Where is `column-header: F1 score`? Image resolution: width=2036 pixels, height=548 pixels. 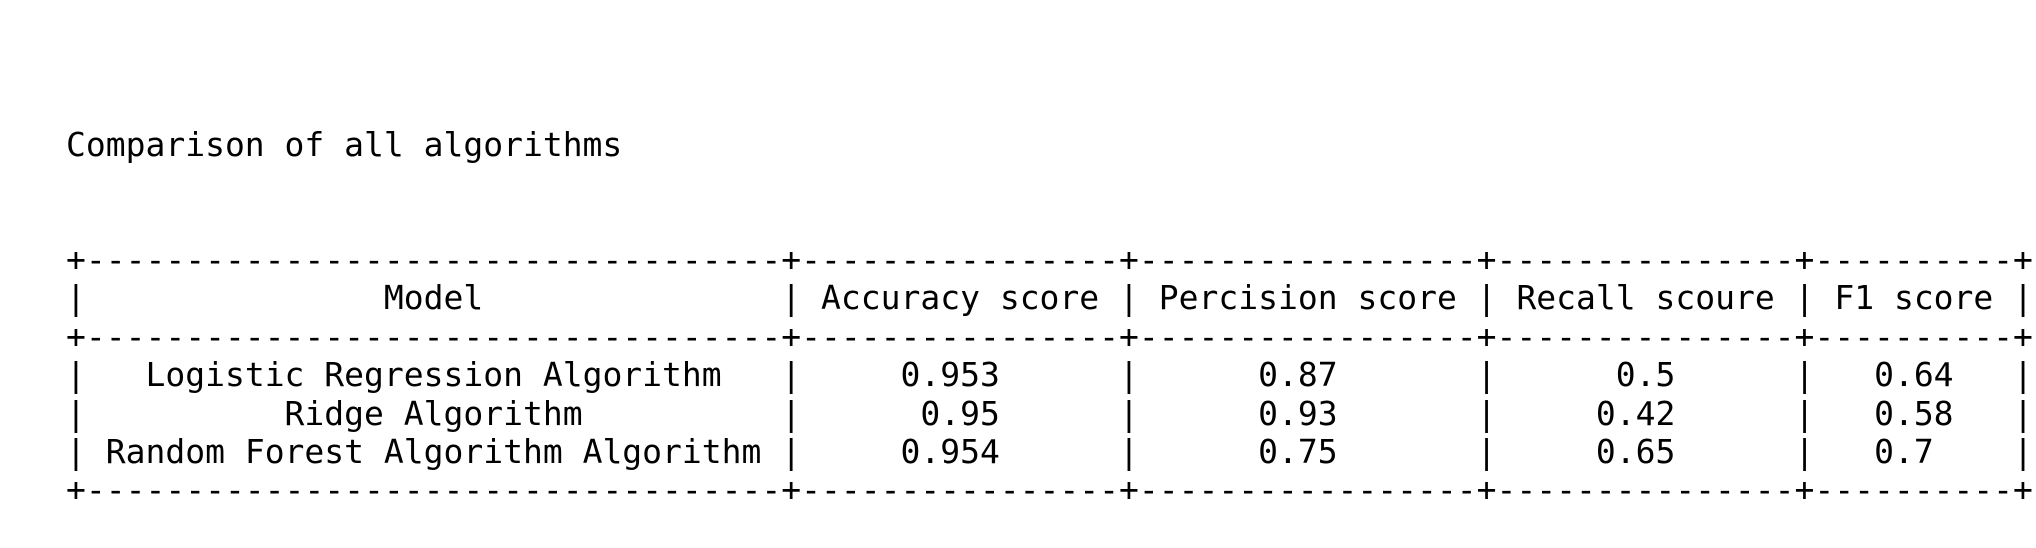 column-header: F1 score is located at coordinates (1914, 298).